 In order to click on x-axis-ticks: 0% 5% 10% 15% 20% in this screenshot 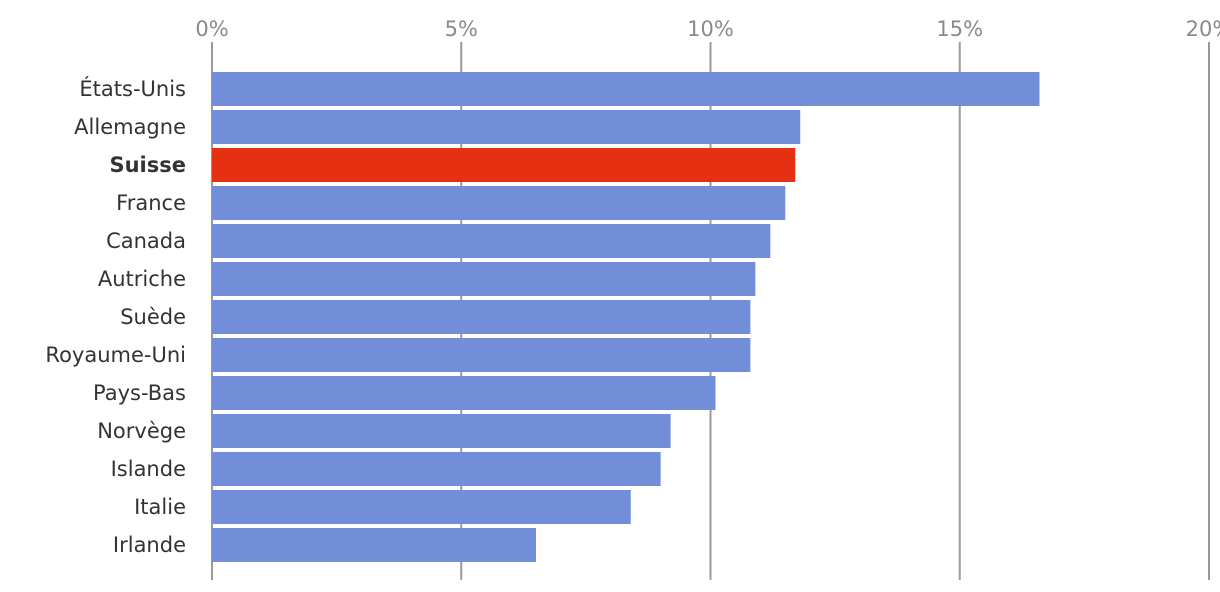, I will do `click(707, 29)`.